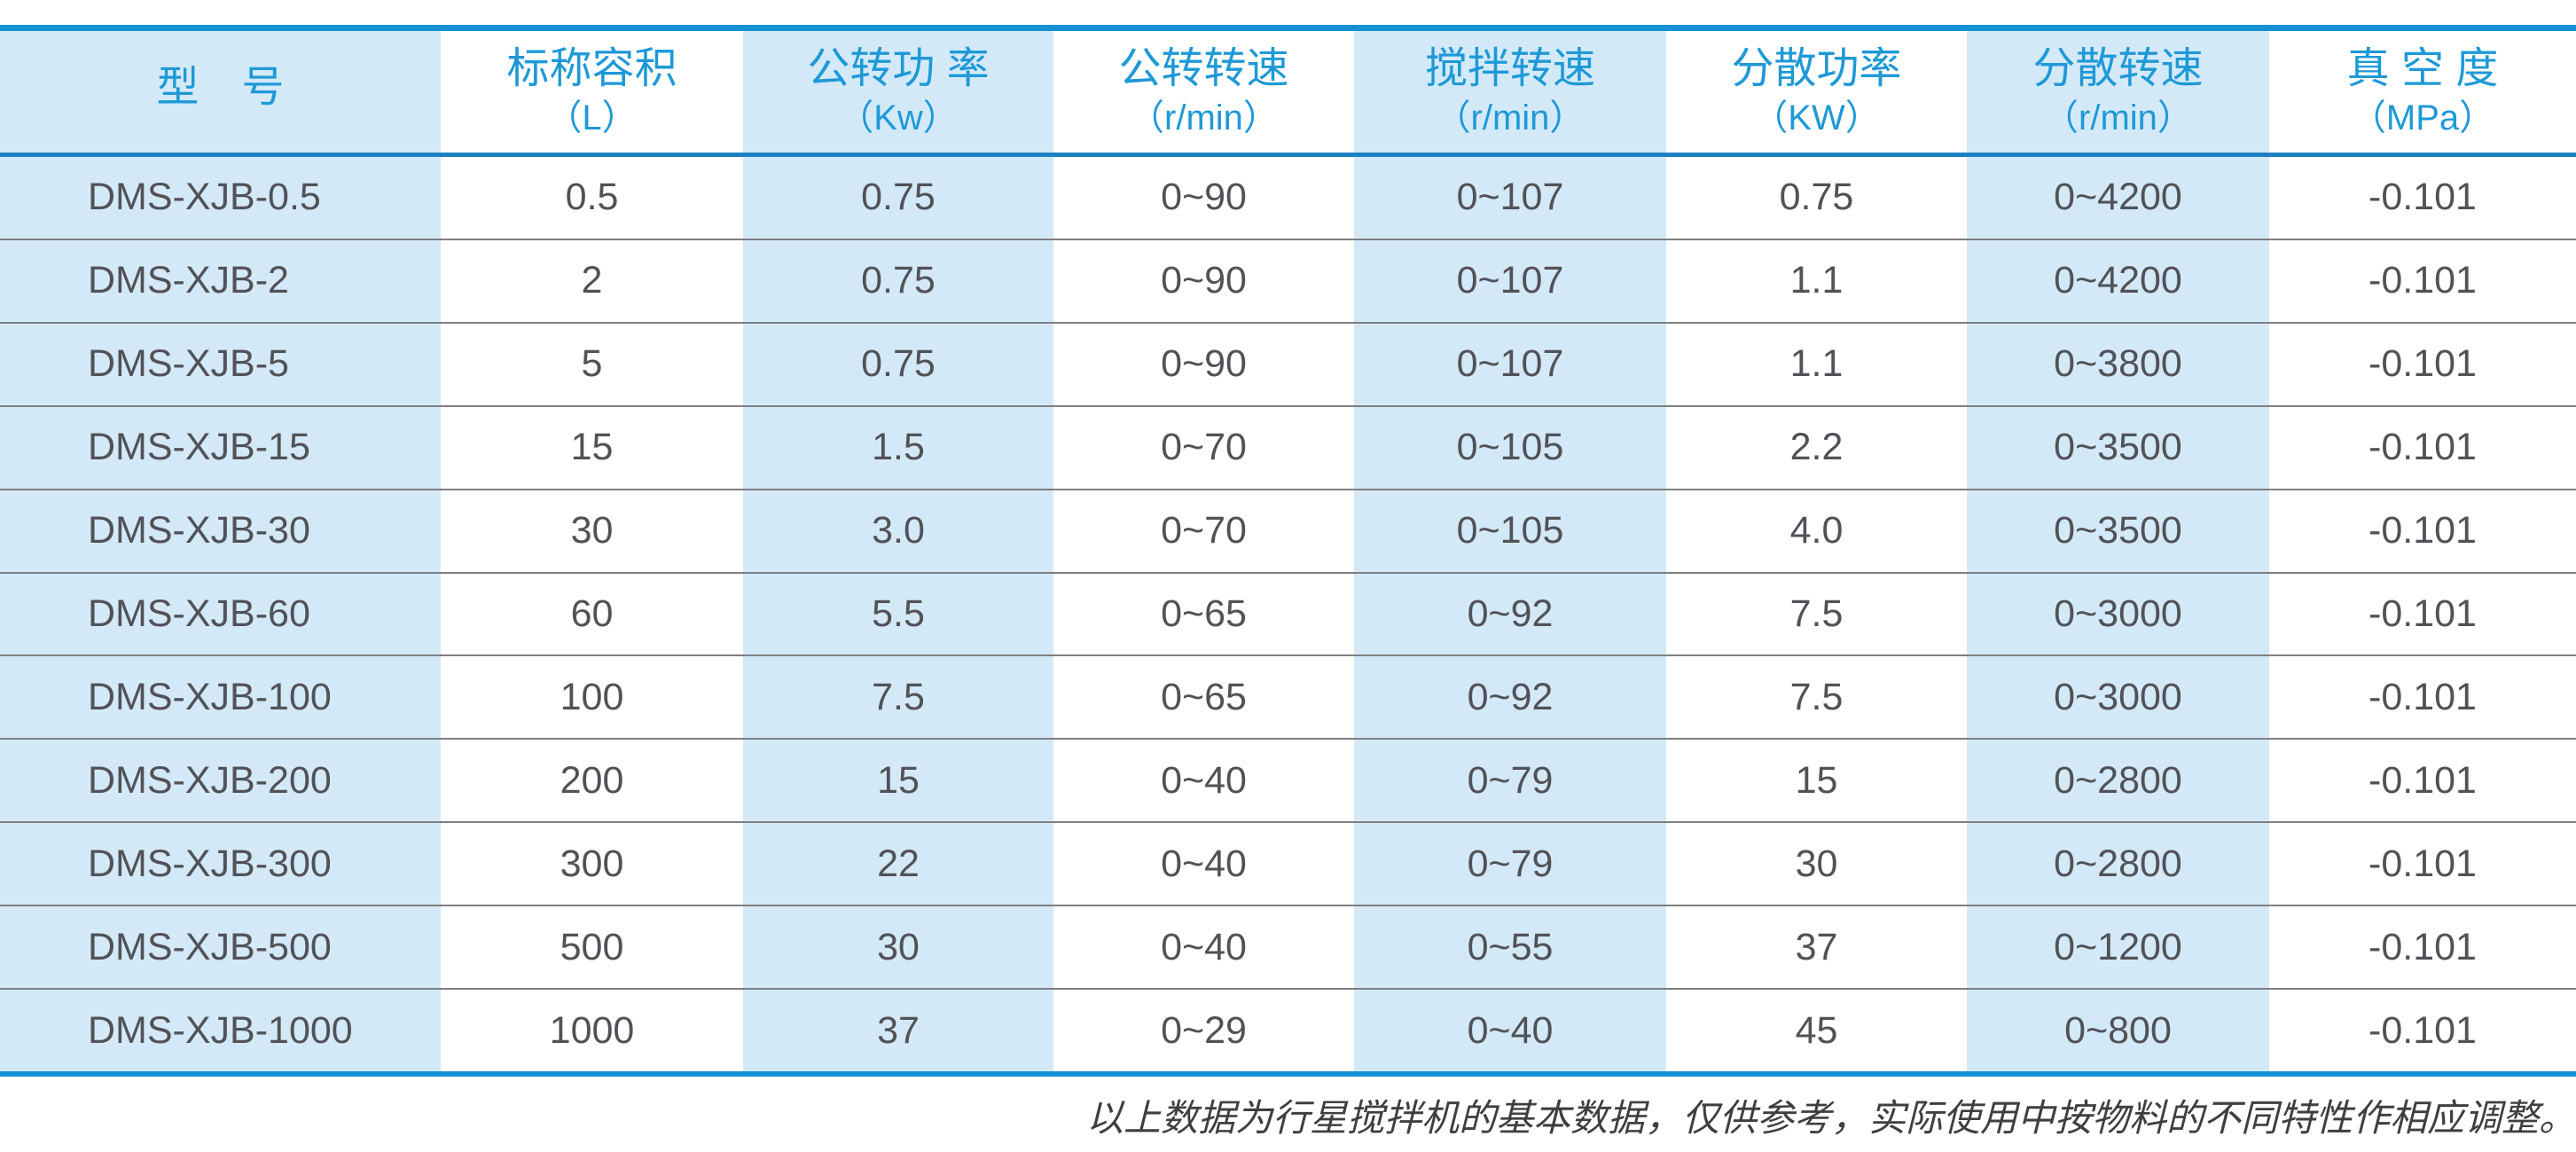 Image resolution: width=2576 pixels, height=1152 pixels. I want to click on header-title: 分散转速, so click(2118, 69).